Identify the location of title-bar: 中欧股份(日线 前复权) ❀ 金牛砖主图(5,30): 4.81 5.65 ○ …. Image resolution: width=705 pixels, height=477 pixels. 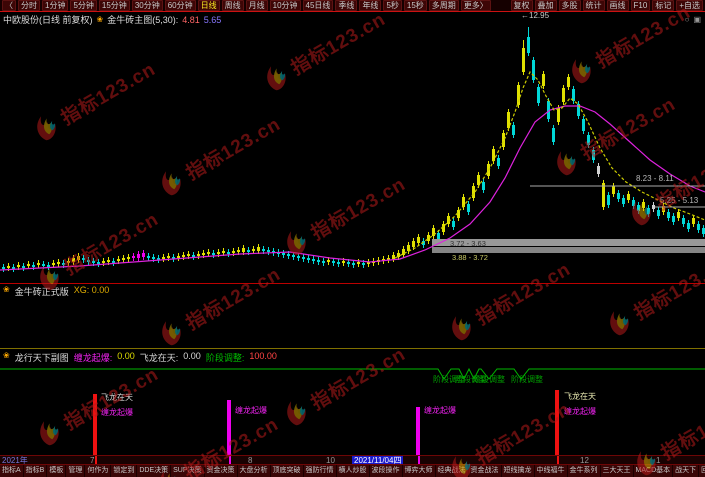
(352, 19).